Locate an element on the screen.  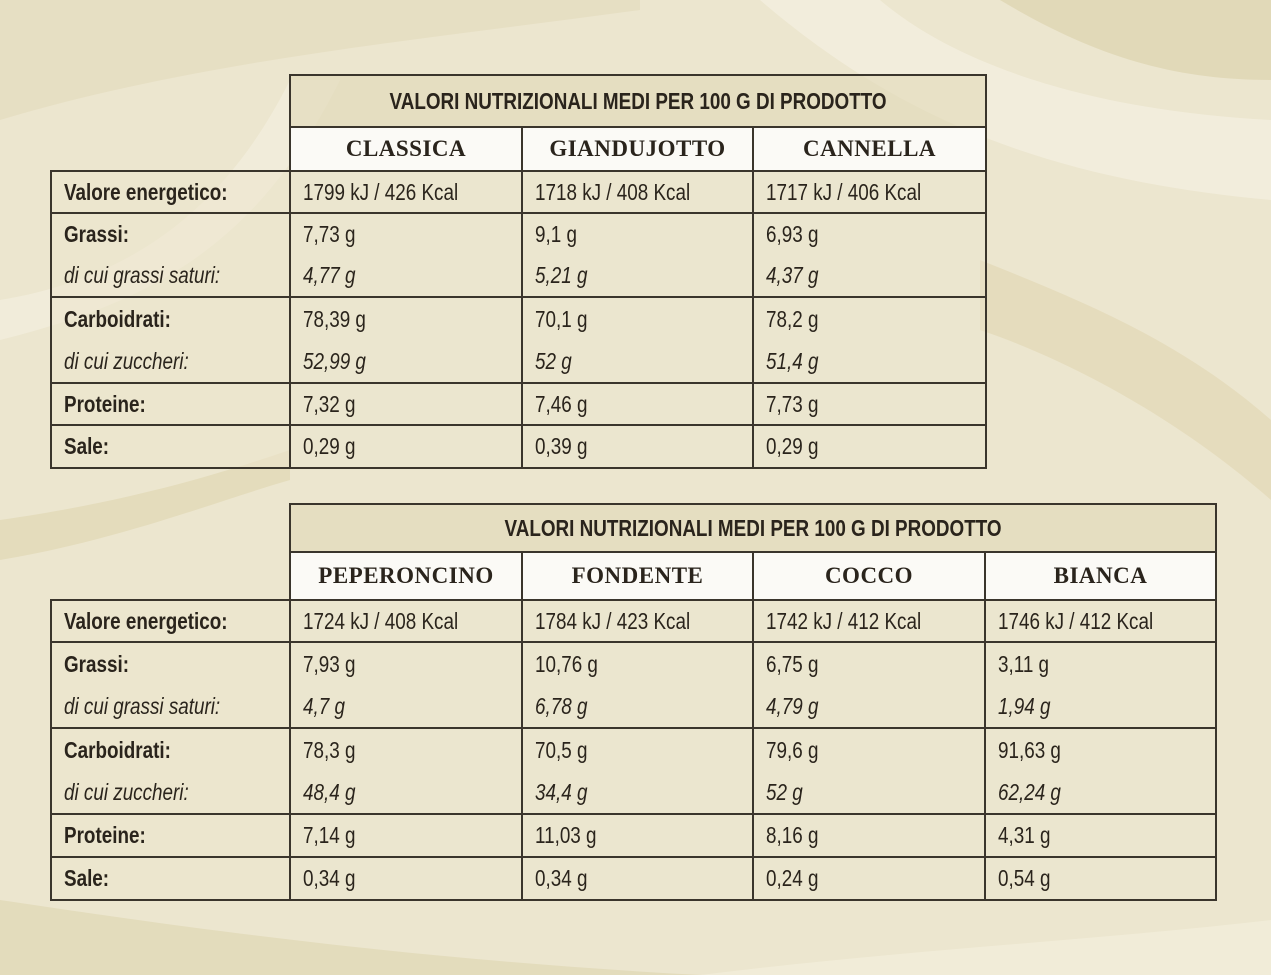
table-row: Proteine: 7,32 g 7,46 g 7,73 g is located at coordinates (518, 404).